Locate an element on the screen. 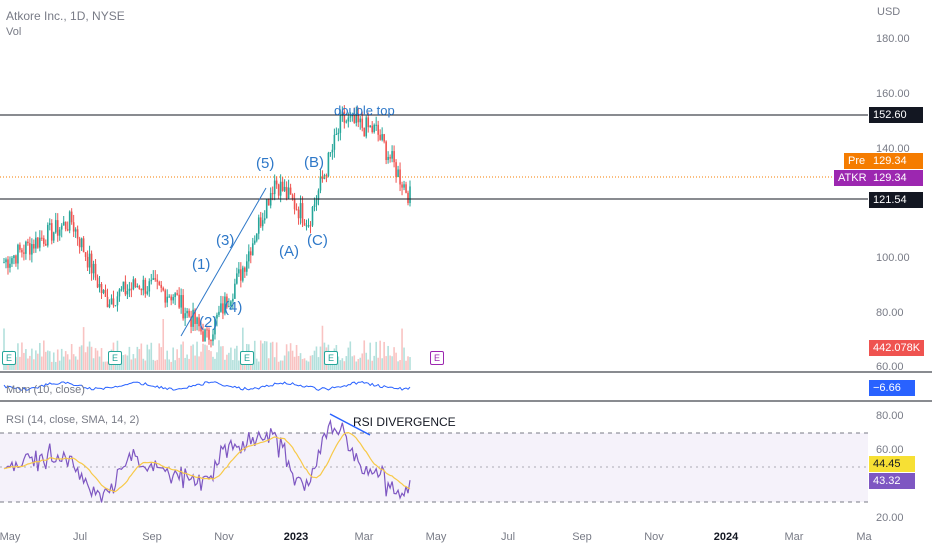 The height and width of the screenshot is (550, 932). time-tick: Ma is located at coordinates (864, 537).